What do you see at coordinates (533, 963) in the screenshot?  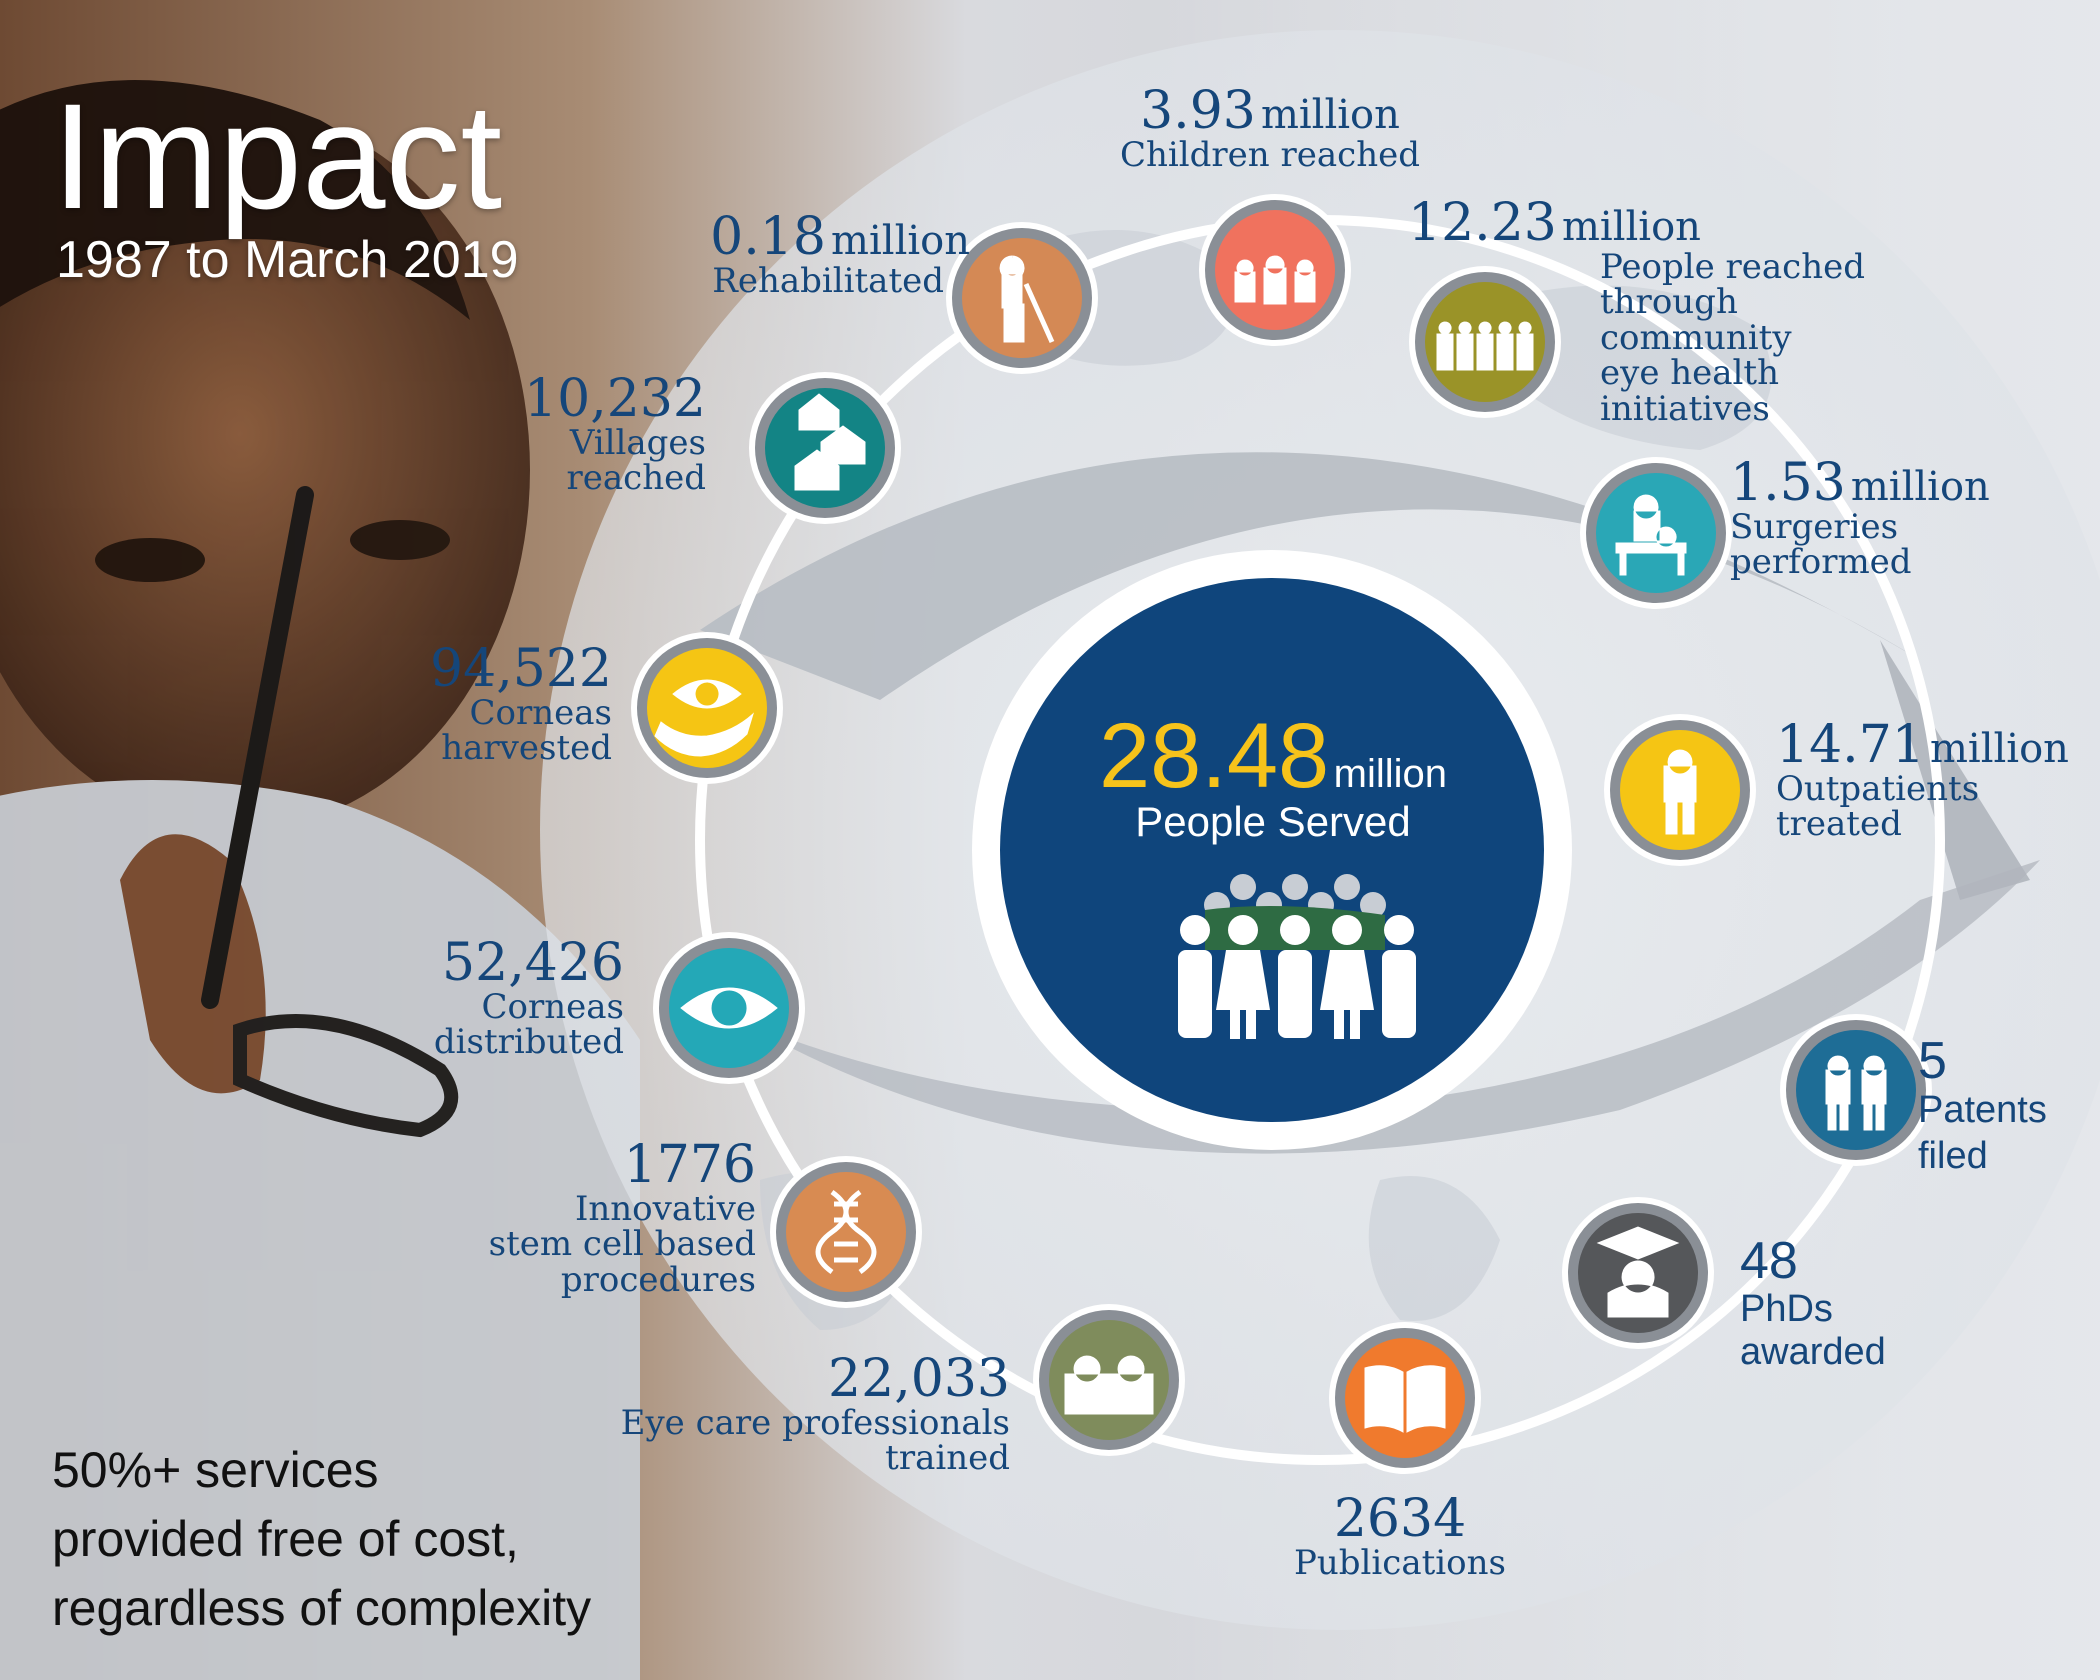 I see `stat-value: 52,426` at bounding box center [533, 963].